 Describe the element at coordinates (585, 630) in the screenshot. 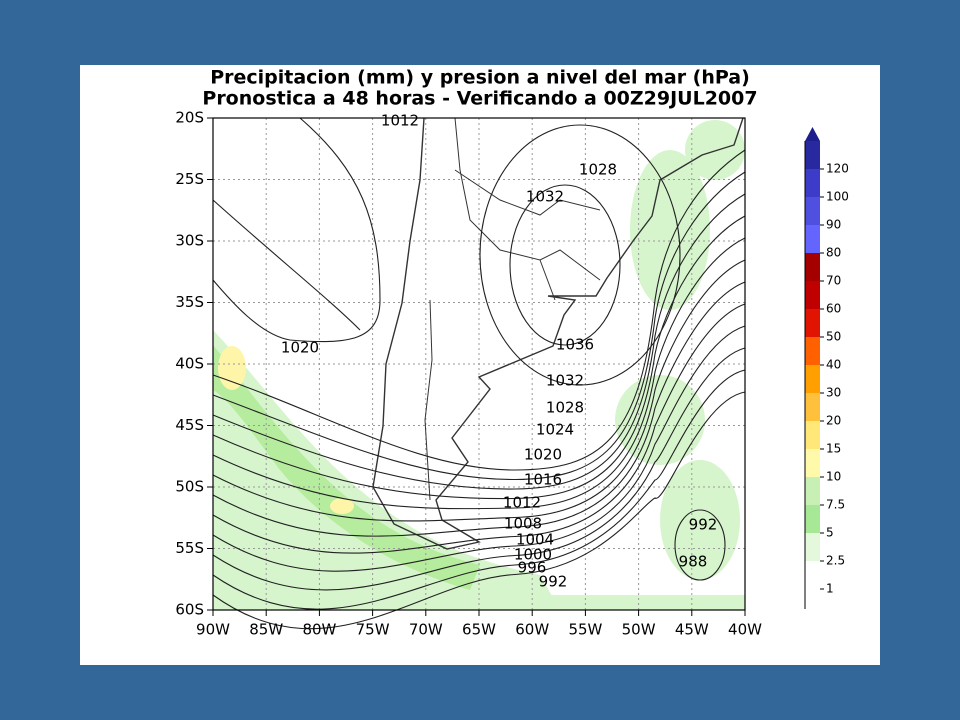

I see `lon-label: 55W` at that location.